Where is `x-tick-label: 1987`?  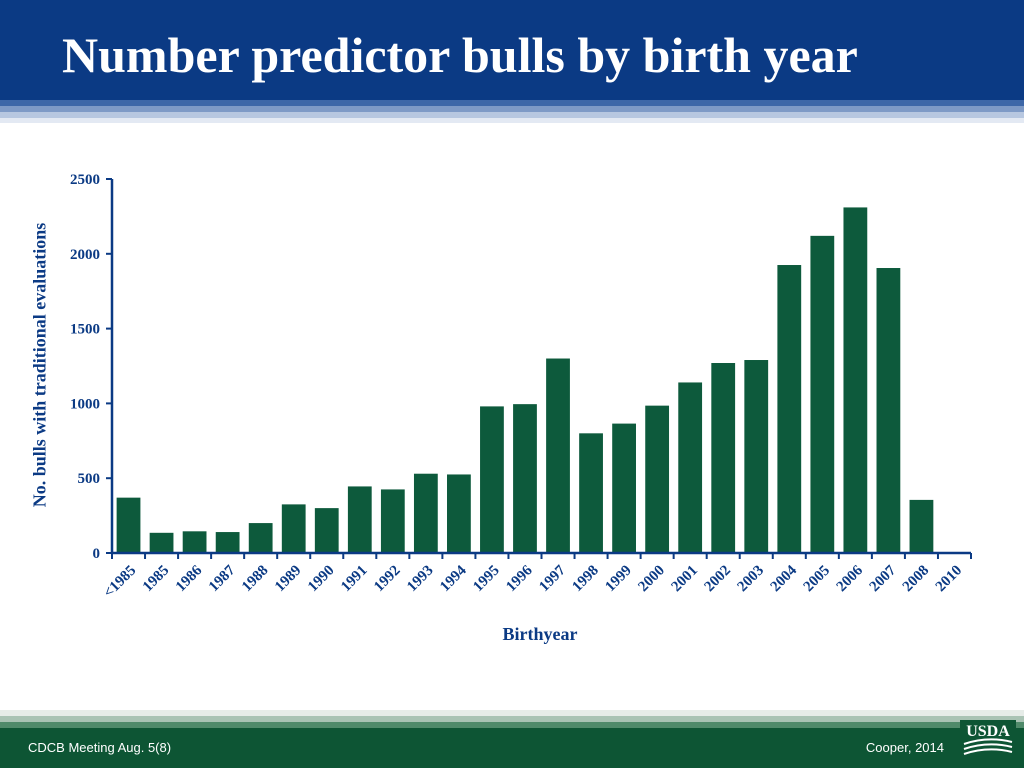
x-tick-label: 1987 is located at coordinates (222, 578).